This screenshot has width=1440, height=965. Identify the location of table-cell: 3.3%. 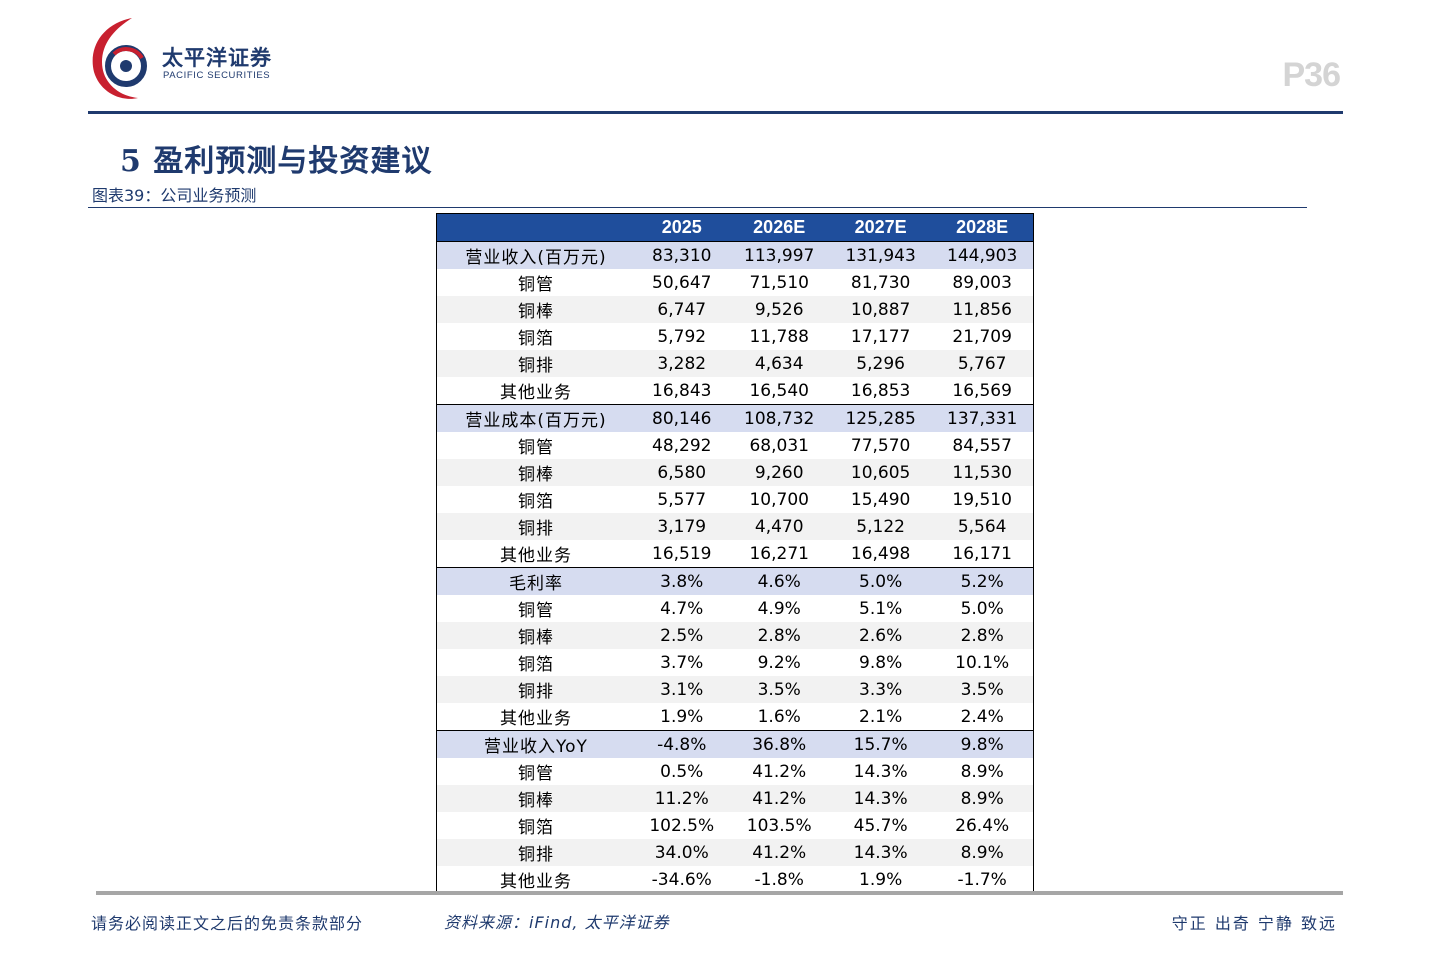
(880, 689).